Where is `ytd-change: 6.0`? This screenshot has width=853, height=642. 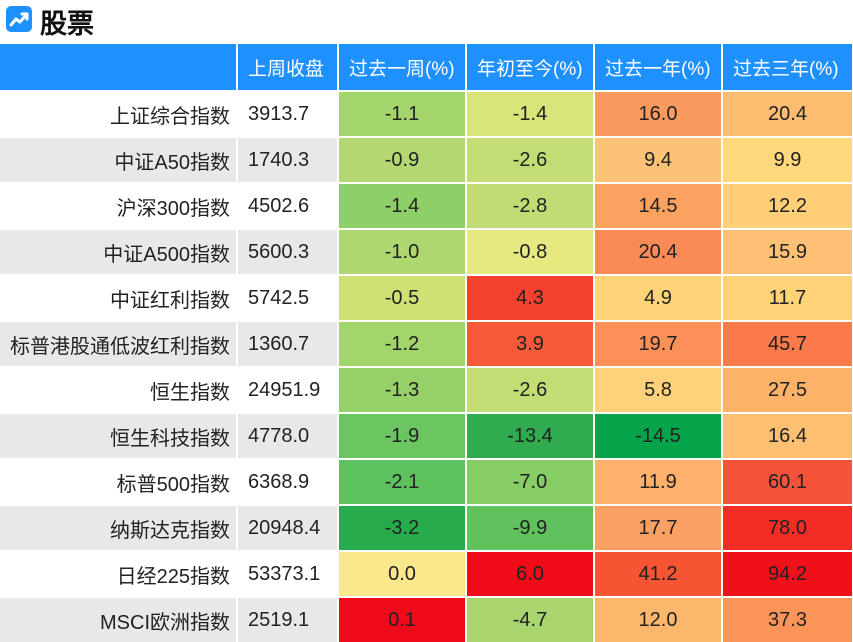
ytd-change: 6.0 is located at coordinates (530, 573).